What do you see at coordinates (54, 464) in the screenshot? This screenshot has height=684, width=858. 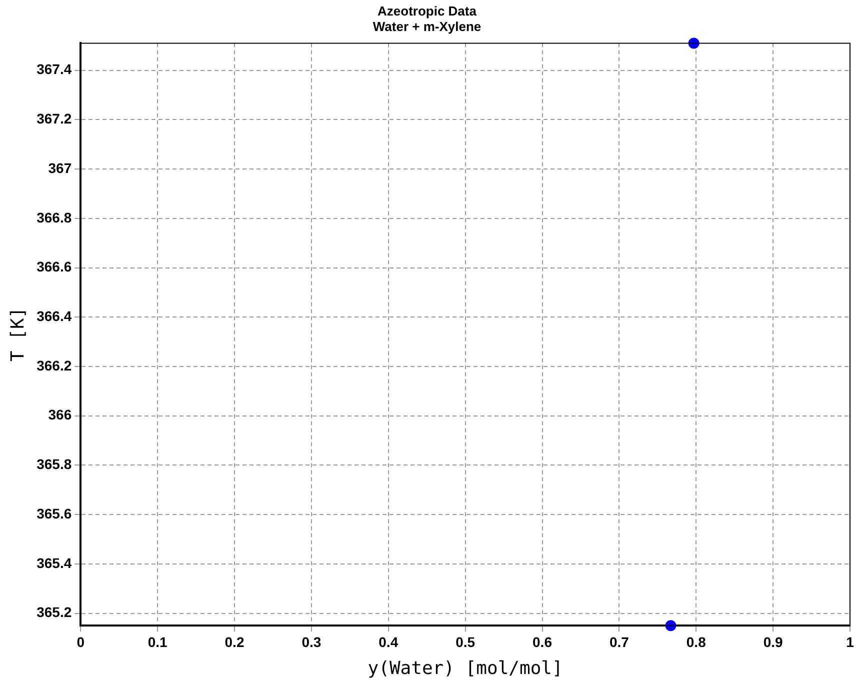 I see `y-tick-label: 365.8` at bounding box center [54, 464].